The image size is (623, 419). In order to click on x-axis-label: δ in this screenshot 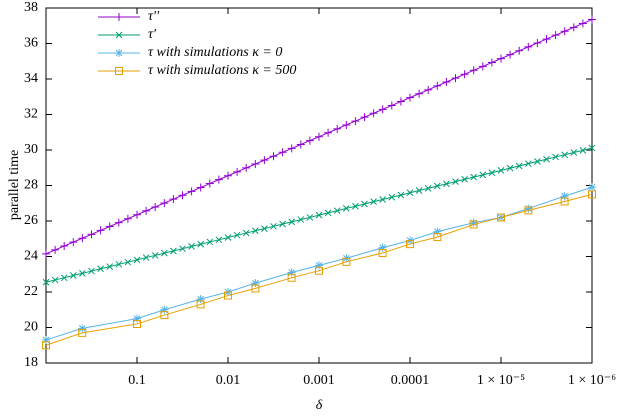, I will do `click(319, 405)`.